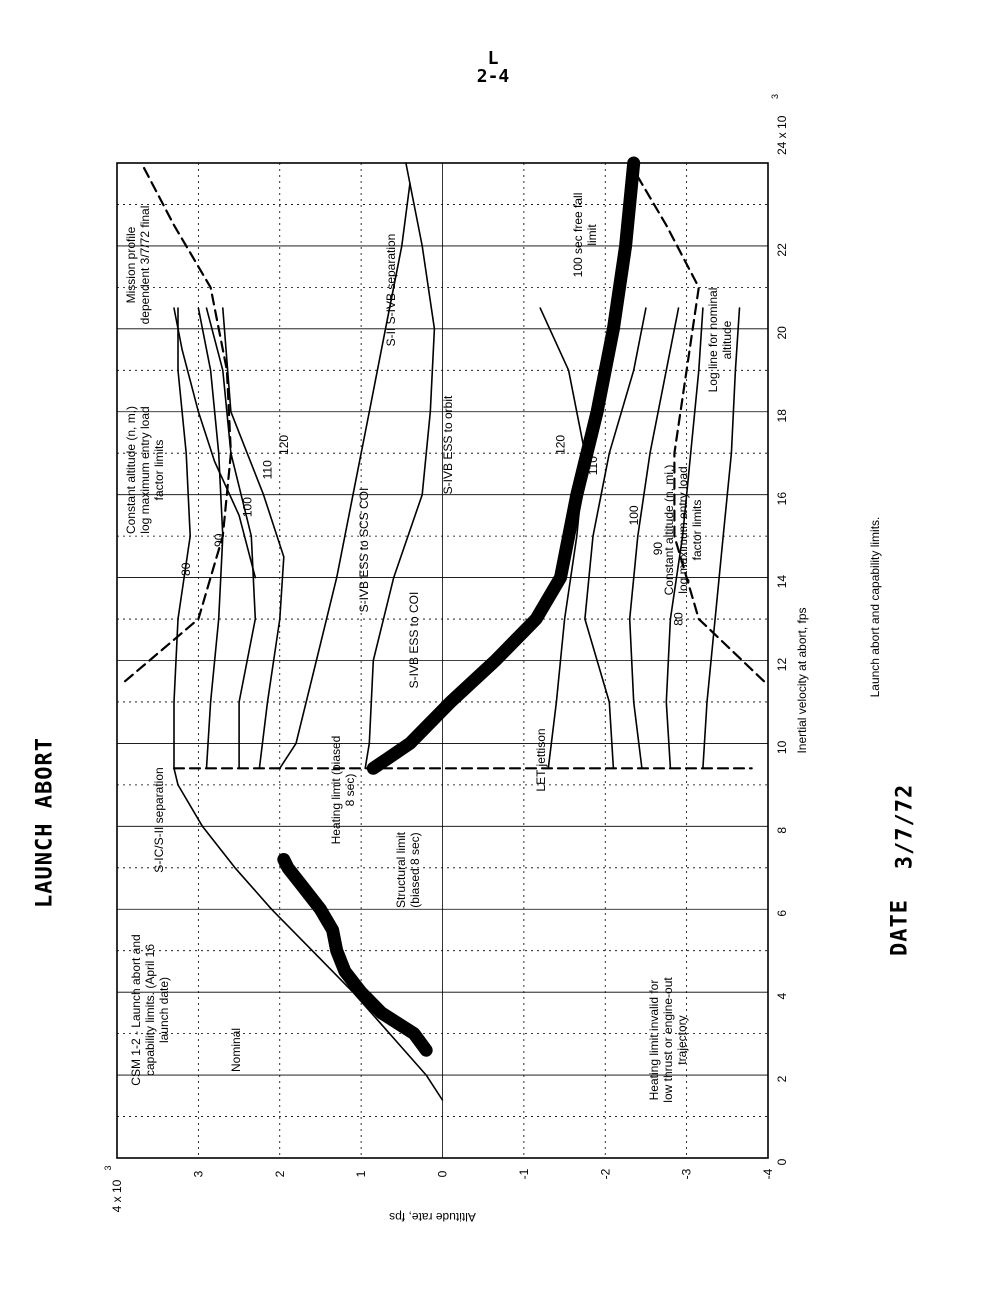  I want to click on velocity-axis-label: Inertial velocity at abort, fps, so click(802, 680).